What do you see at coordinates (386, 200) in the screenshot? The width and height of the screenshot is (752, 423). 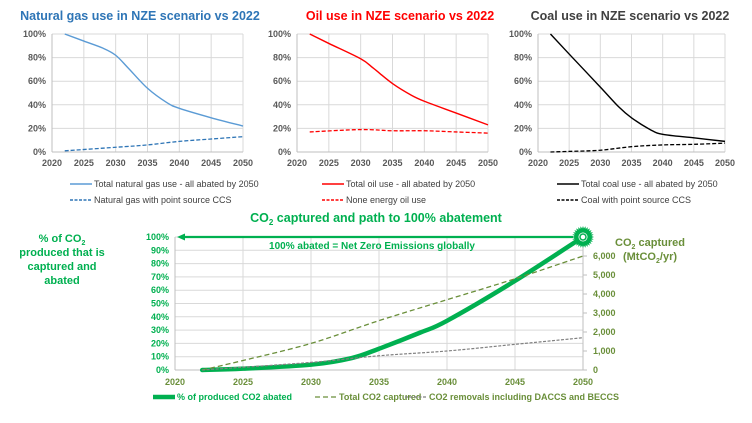 I see `legend-label: None energy oil use` at bounding box center [386, 200].